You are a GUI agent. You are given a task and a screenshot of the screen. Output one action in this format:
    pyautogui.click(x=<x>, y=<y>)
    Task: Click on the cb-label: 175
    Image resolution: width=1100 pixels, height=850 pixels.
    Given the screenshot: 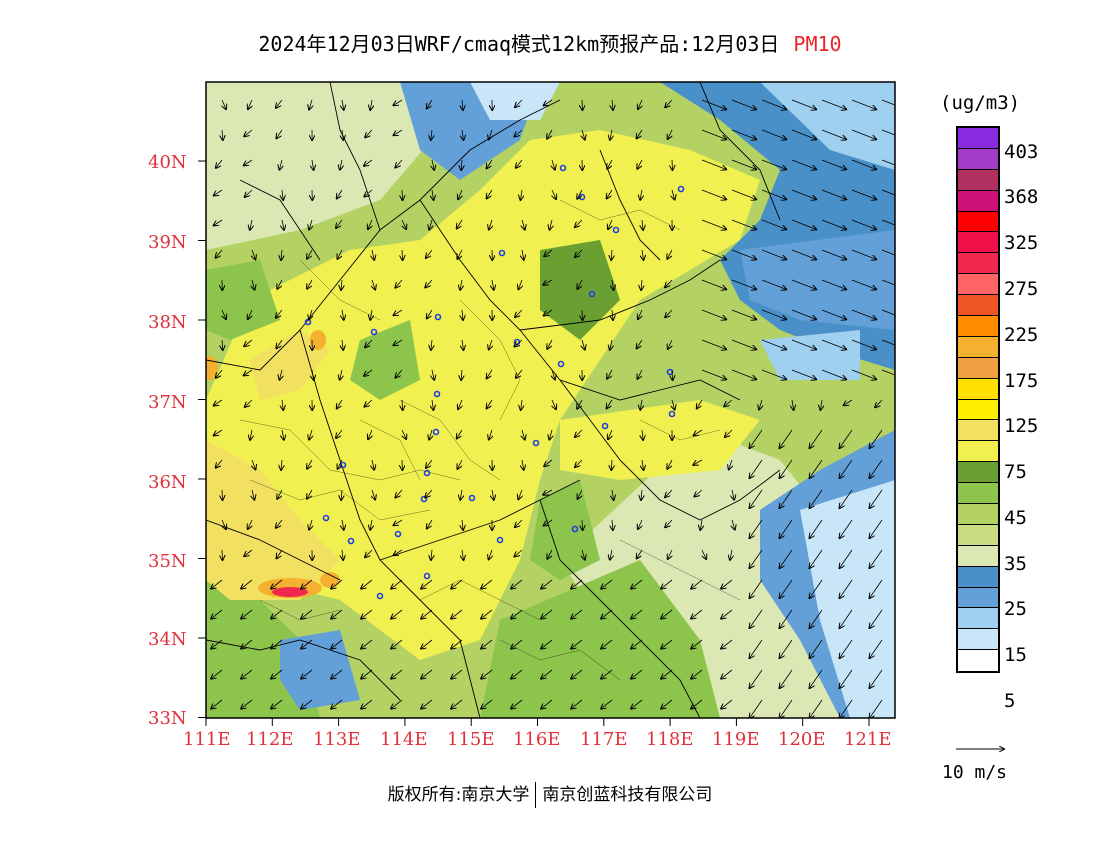 What is the action you would take?
    pyautogui.click(x=1021, y=381)
    